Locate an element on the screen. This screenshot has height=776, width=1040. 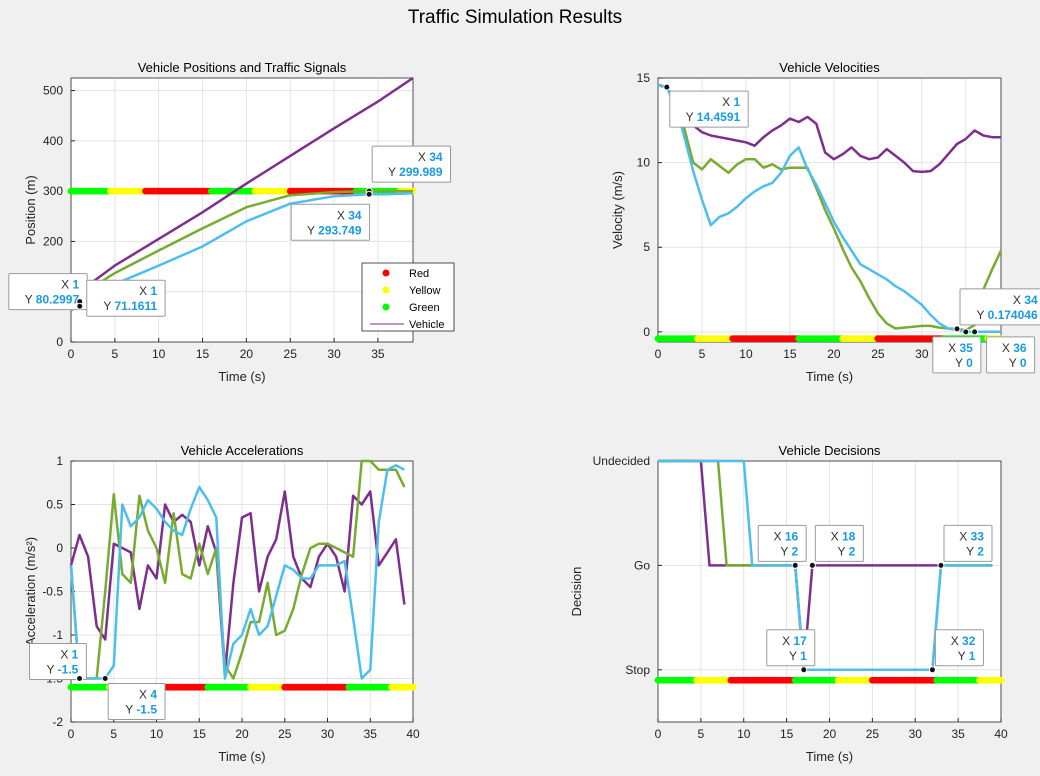
legend-label: Red is located at coordinates (419, 274).